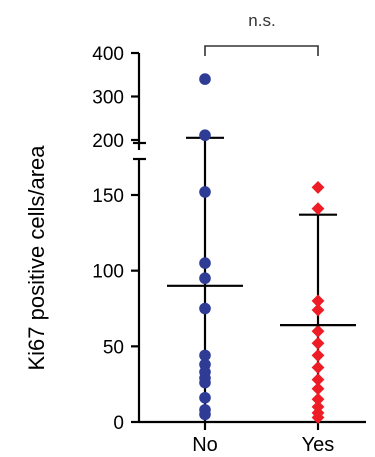 The width and height of the screenshot is (375, 457). What do you see at coordinates (36, 258) in the screenshot?
I see `y-axis-label: Ki67 positive cells/area` at bounding box center [36, 258].